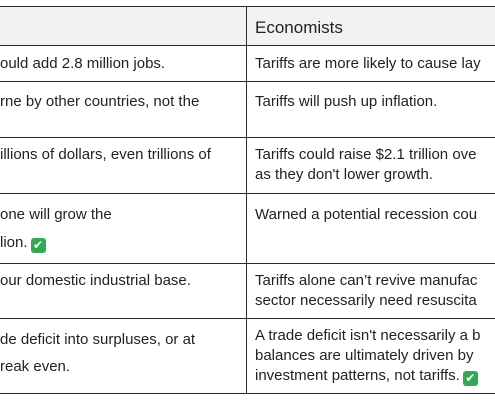  I want to click on cell-text-line-with-check: investment patterns, not tariffs. ✔, so click(373, 376).